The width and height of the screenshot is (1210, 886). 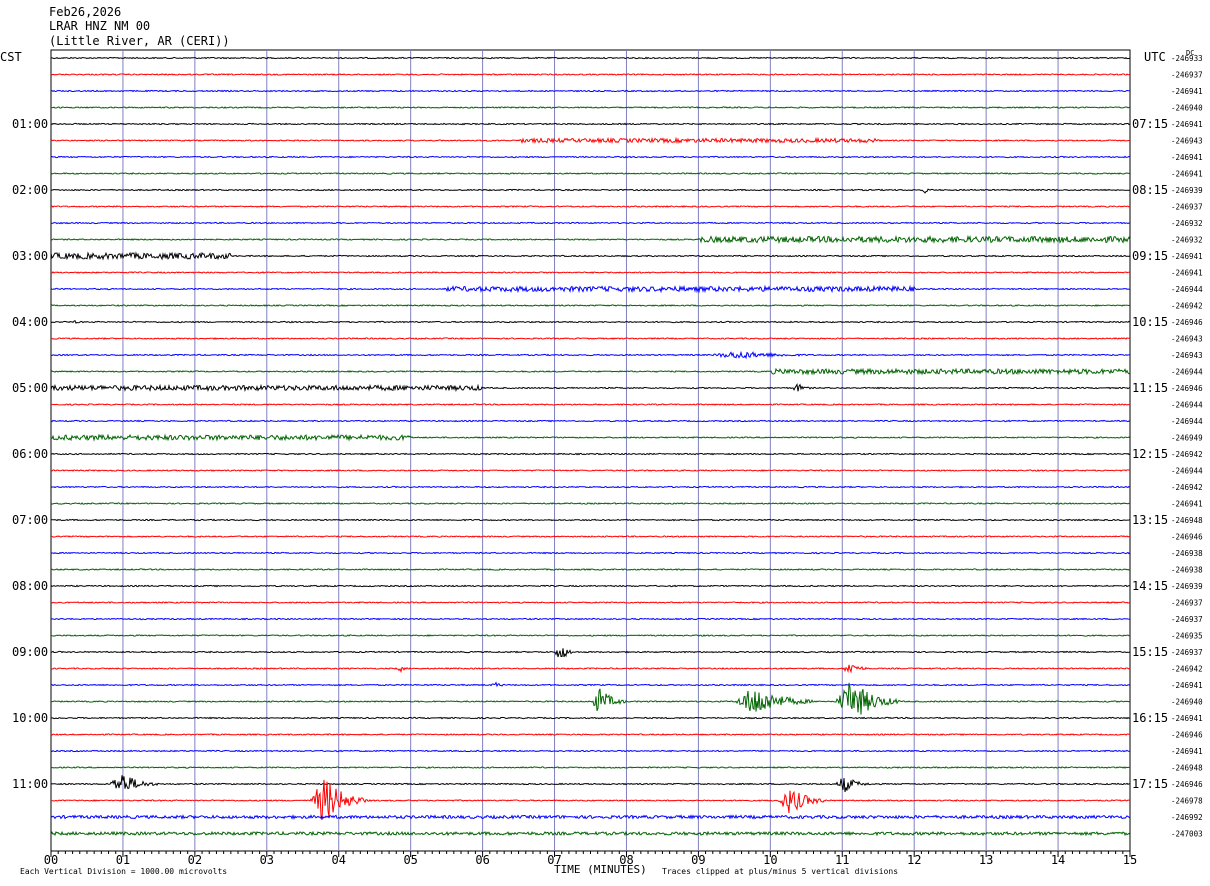 What do you see at coordinates (1190, 53) in the screenshot?
I see `dc-label: DC` at bounding box center [1190, 53].